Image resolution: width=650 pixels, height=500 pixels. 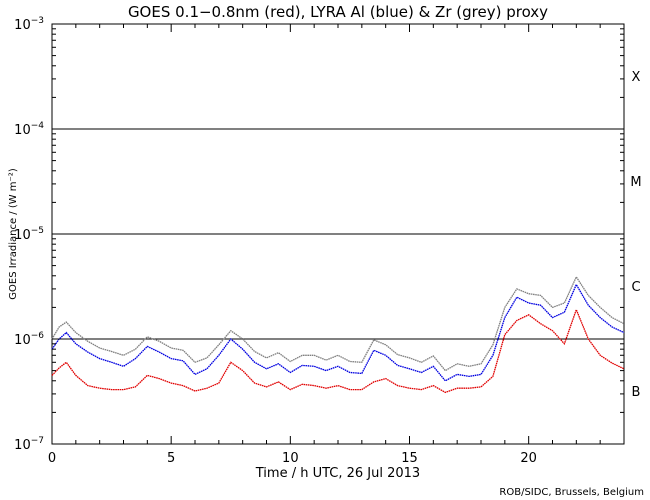 I want to click on y-tick-exponent: −3, so click(x=37, y=21).